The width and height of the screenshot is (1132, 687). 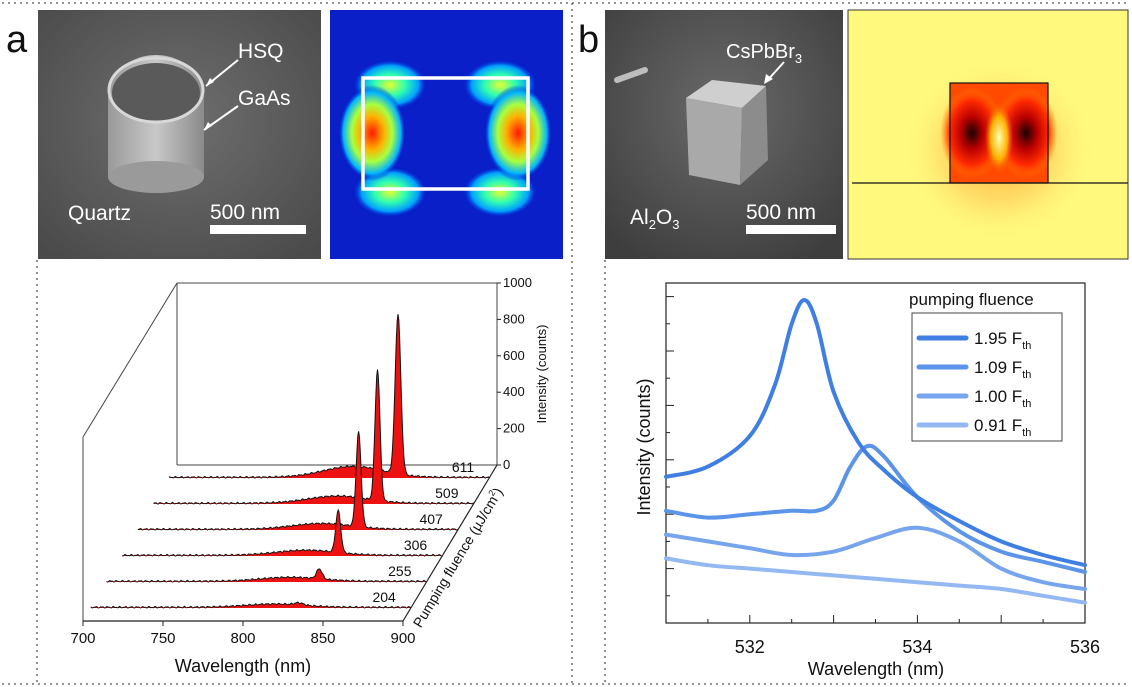 I want to click on line-x-tick-label-536: 536, so click(x=1085, y=647).